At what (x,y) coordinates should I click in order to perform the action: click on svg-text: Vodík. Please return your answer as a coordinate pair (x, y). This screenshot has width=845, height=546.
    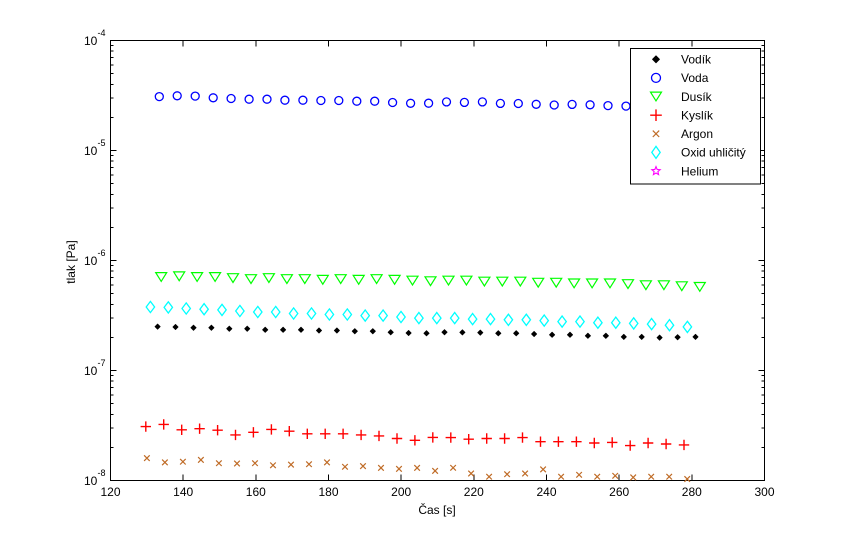
    Looking at the image, I should click on (696, 60).